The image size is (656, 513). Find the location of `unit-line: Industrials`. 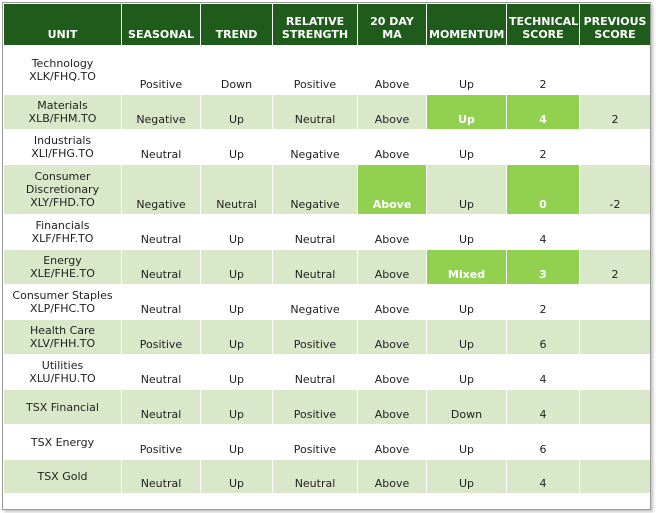

unit-line: Industrials is located at coordinates (62, 140).